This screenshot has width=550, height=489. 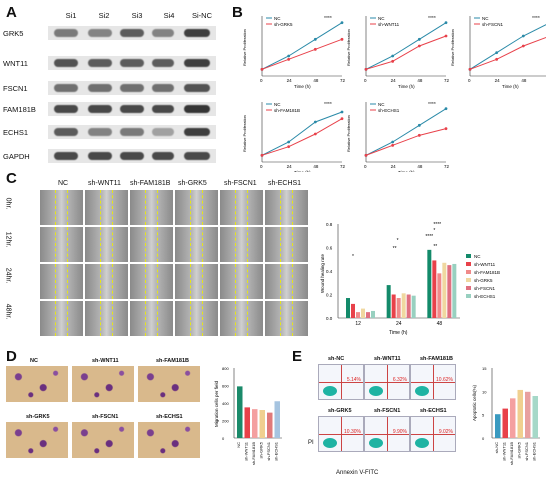 What do you see at coordinates (246, 451) in the screenshot?
I see `x-tick-label: sh-WNT11` at bounding box center [246, 451].